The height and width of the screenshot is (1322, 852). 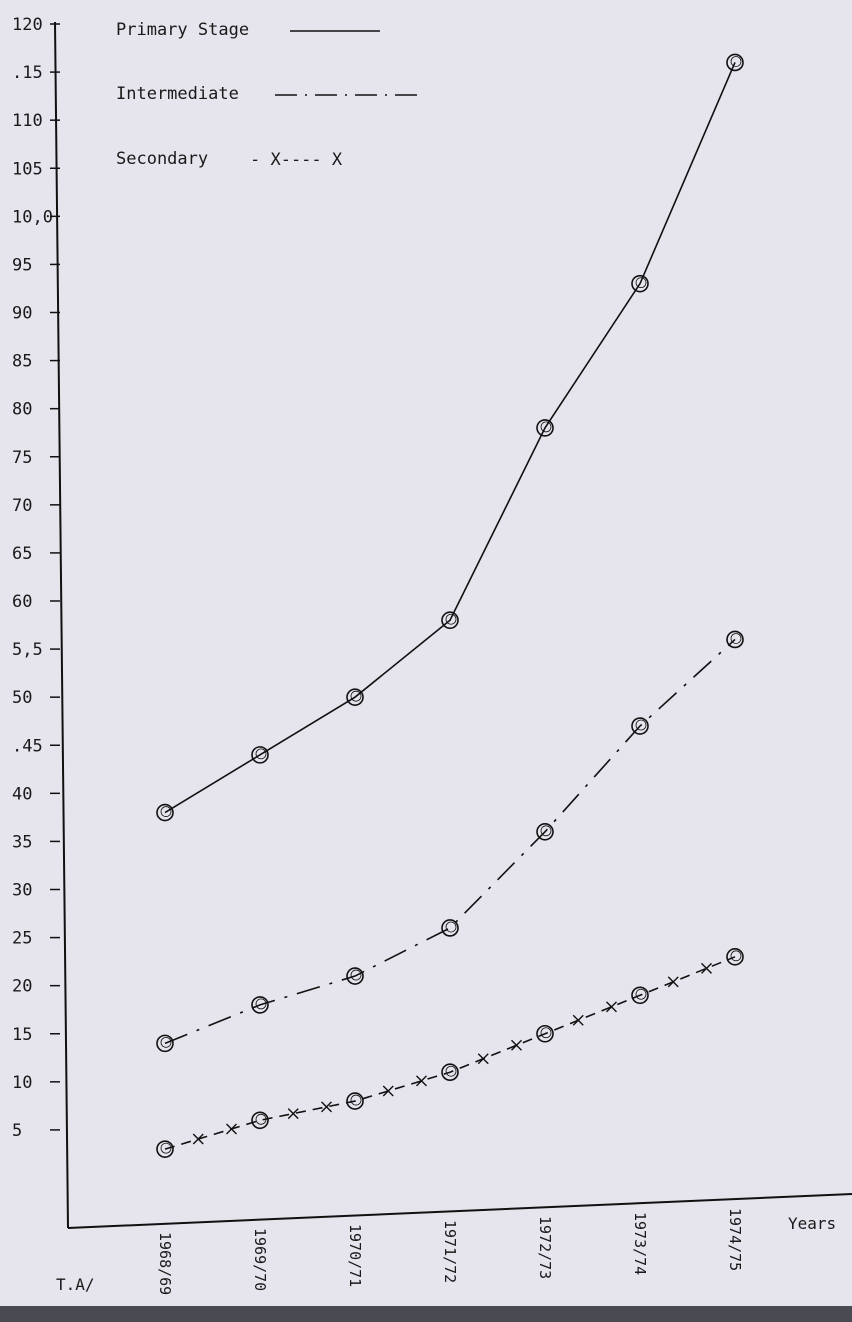 I want to click on y-tick-label: 65, so click(x=22, y=554).